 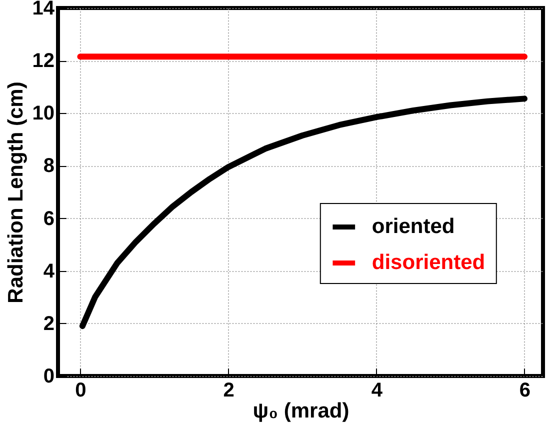 What do you see at coordinates (43, 61) in the screenshot?
I see `y-tick-label: 12` at bounding box center [43, 61].